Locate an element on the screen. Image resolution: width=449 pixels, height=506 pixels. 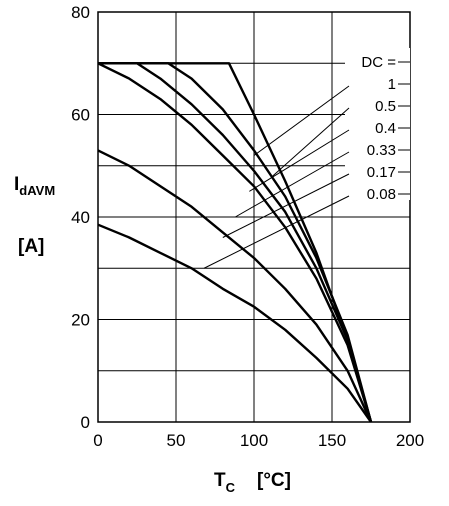
y-tick-label: 20 is located at coordinates (80, 320).